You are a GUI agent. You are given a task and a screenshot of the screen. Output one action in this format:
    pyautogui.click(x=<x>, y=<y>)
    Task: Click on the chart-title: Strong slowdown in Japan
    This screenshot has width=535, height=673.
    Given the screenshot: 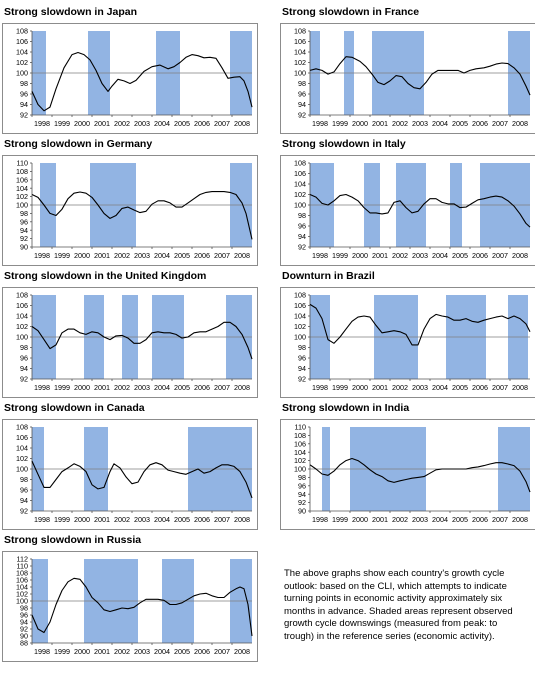 What is the action you would take?
    pyautogui.click(x=71, y=12)
    